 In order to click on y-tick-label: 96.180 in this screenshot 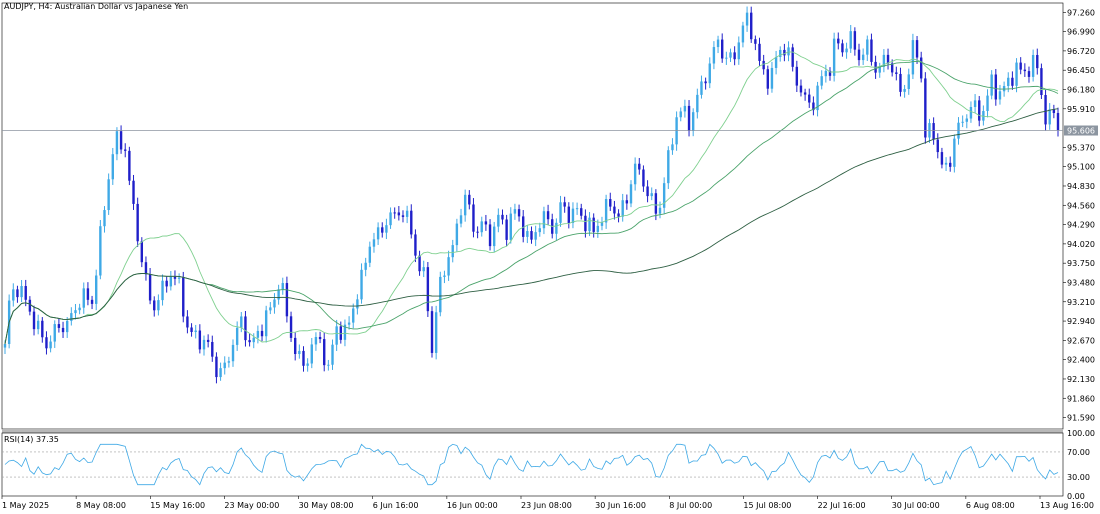, I will do `click(1081, 89)`.